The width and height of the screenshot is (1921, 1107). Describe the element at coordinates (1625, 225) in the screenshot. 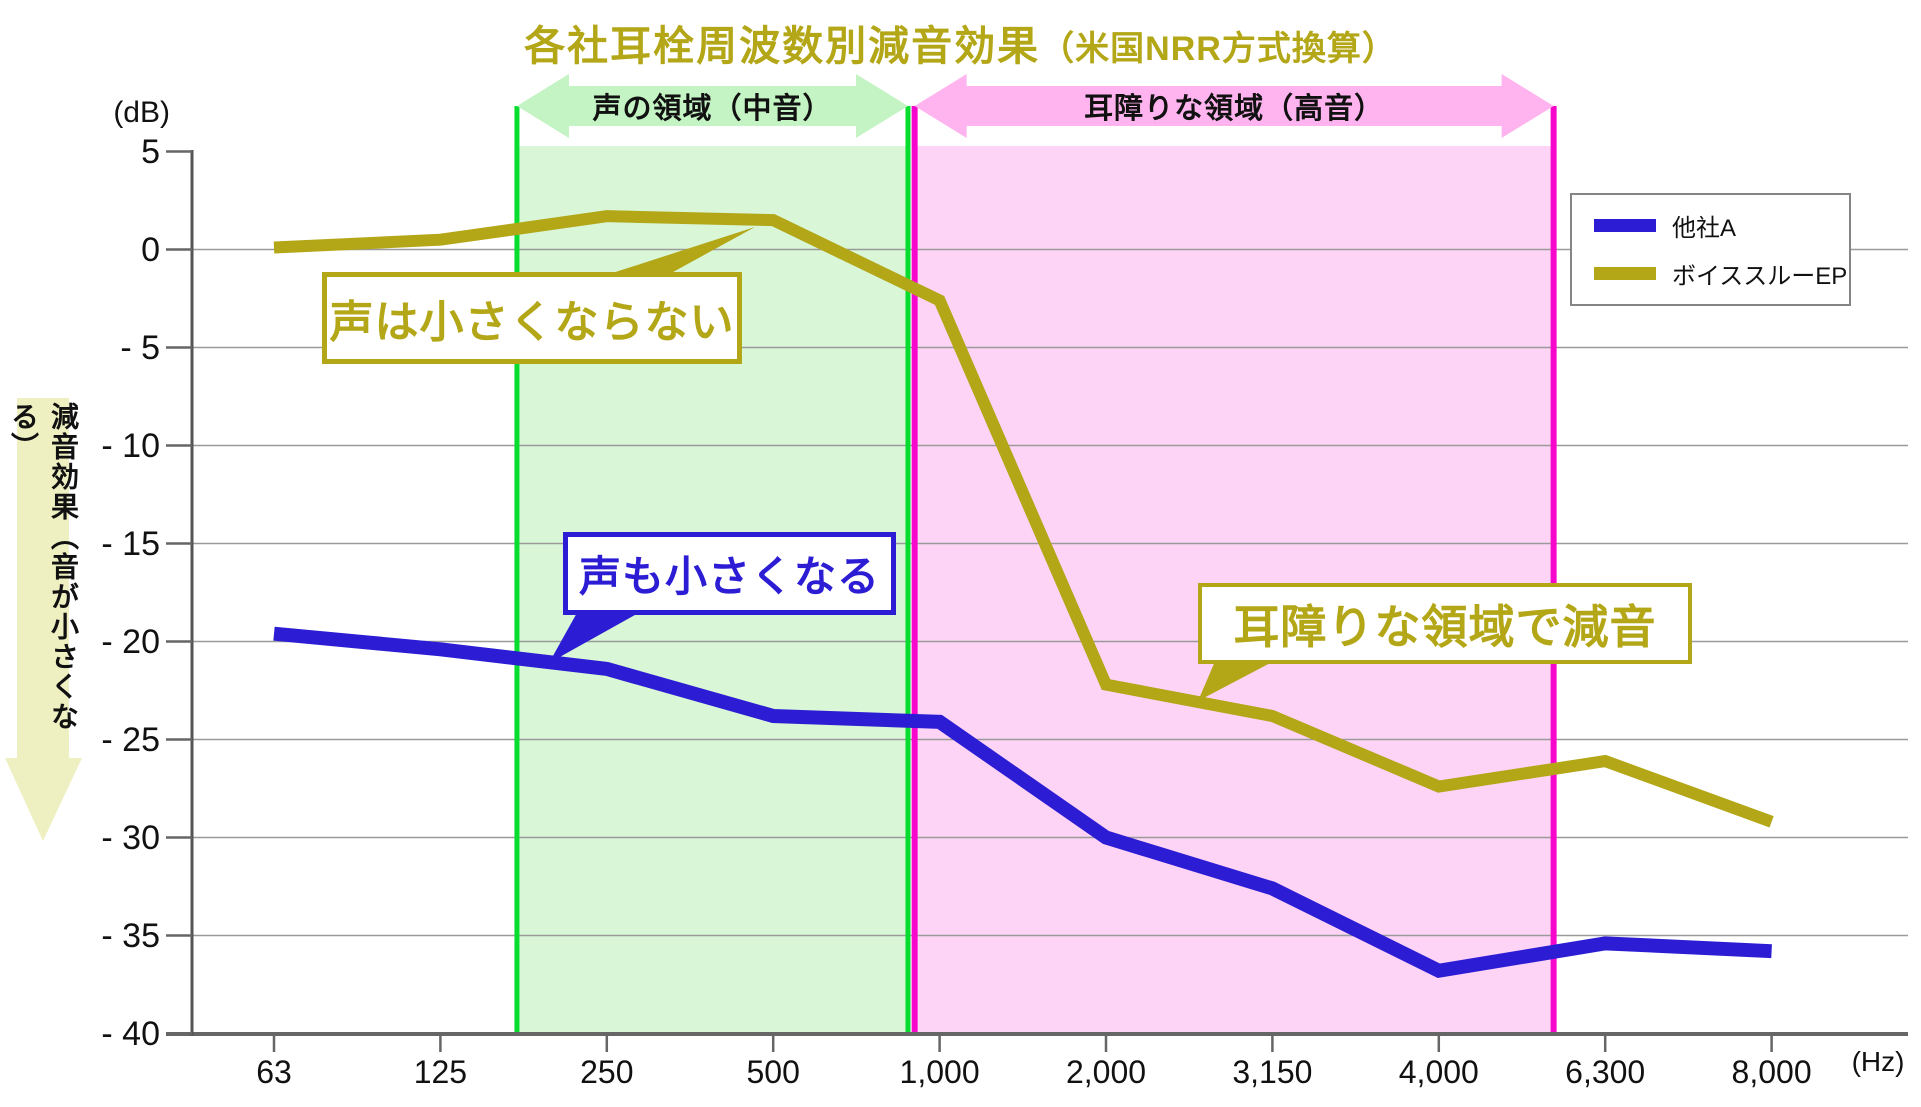

I see `legend-swatch-othera` at that location.